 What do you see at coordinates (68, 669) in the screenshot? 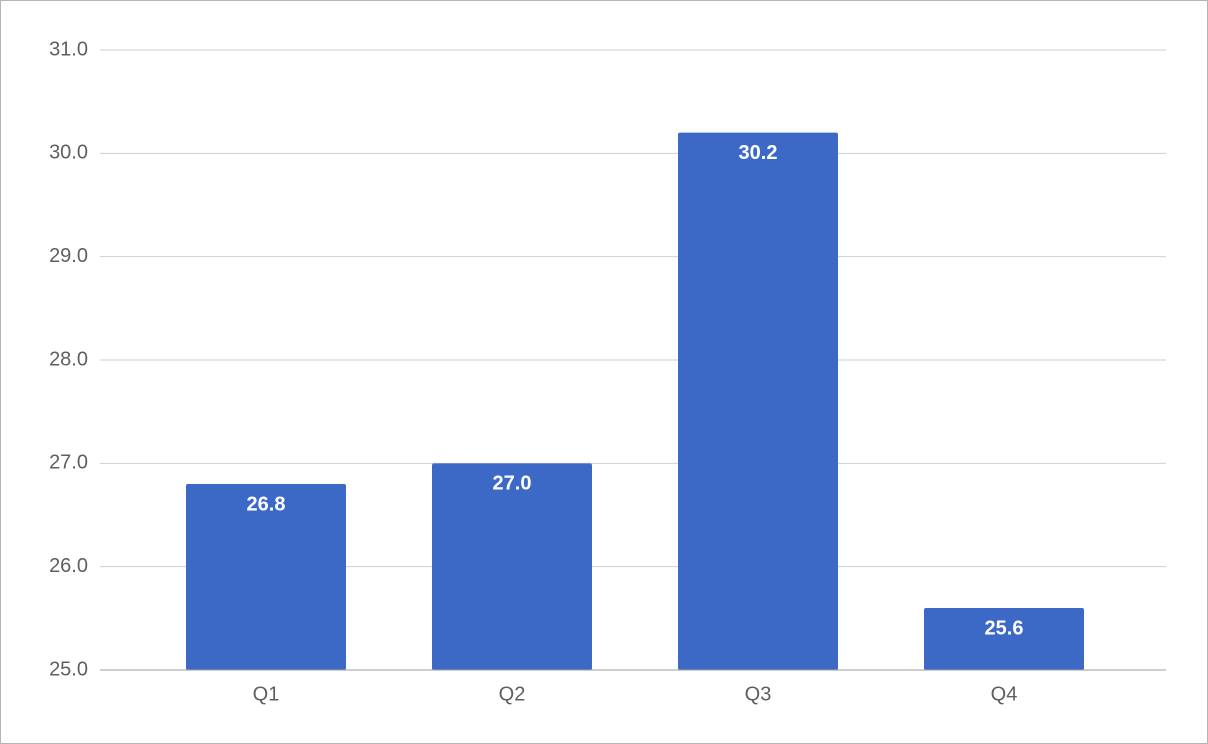
I see `y-tick-label: 25.0` at bounding box center [68, 669].